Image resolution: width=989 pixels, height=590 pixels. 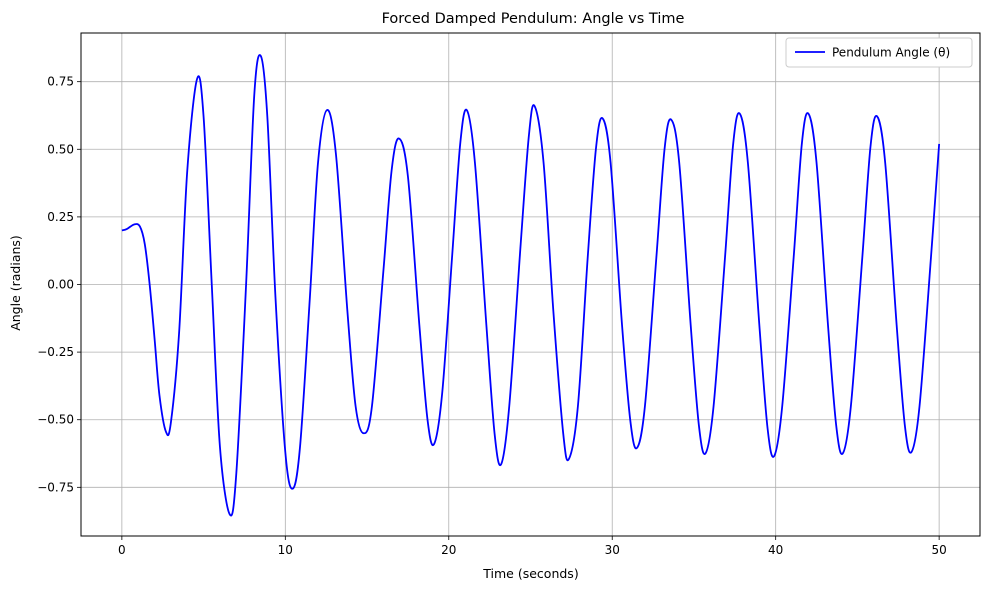 What do you see at coordinates (285, 550) in the screenshot?
I see `x-tick-label: 10` at bounding box center [285, 550].